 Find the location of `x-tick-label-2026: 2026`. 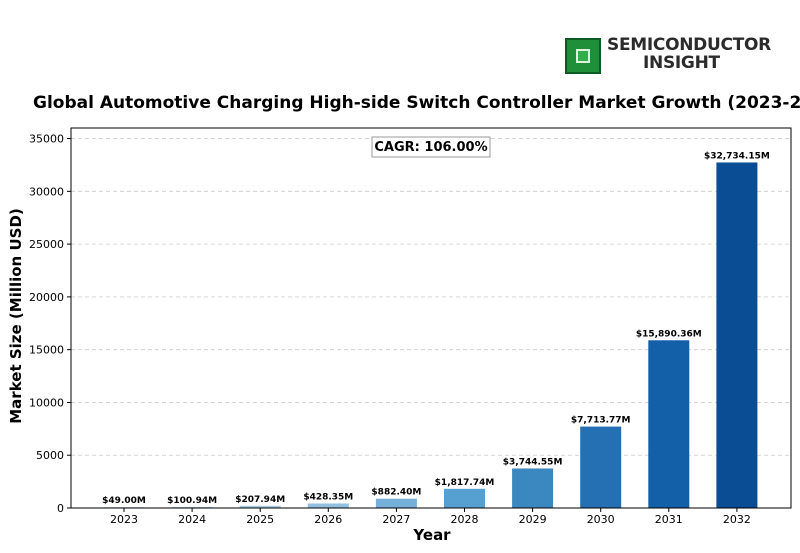

x-tick-label-2026: 2026 is located at coordinates (328, 519).